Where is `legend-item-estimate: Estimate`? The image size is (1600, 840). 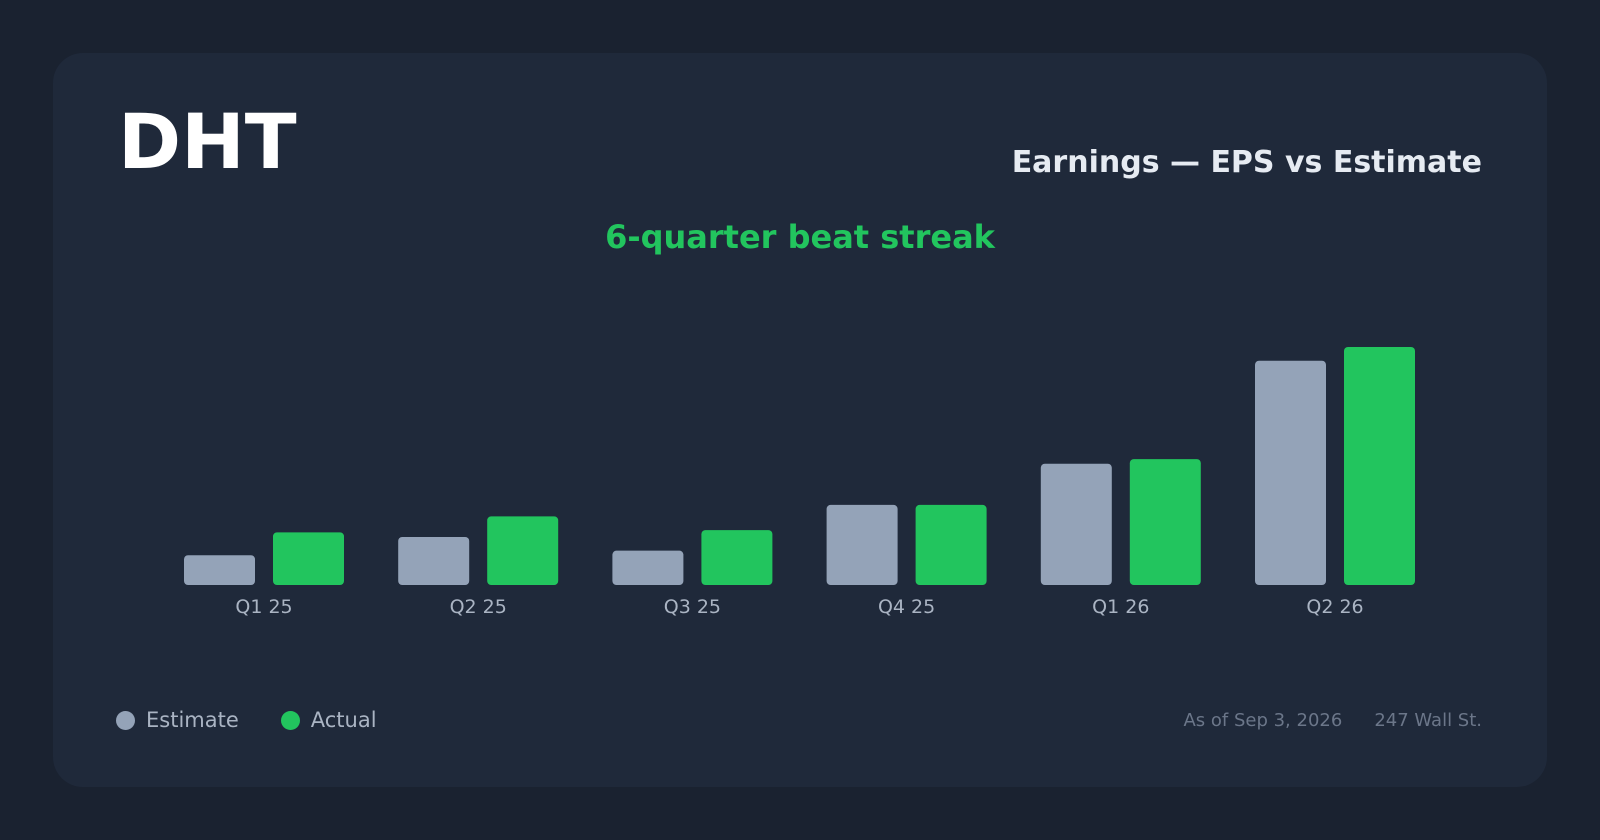
legend-item-estimate: Estimate is located at coordinates (177, 720).